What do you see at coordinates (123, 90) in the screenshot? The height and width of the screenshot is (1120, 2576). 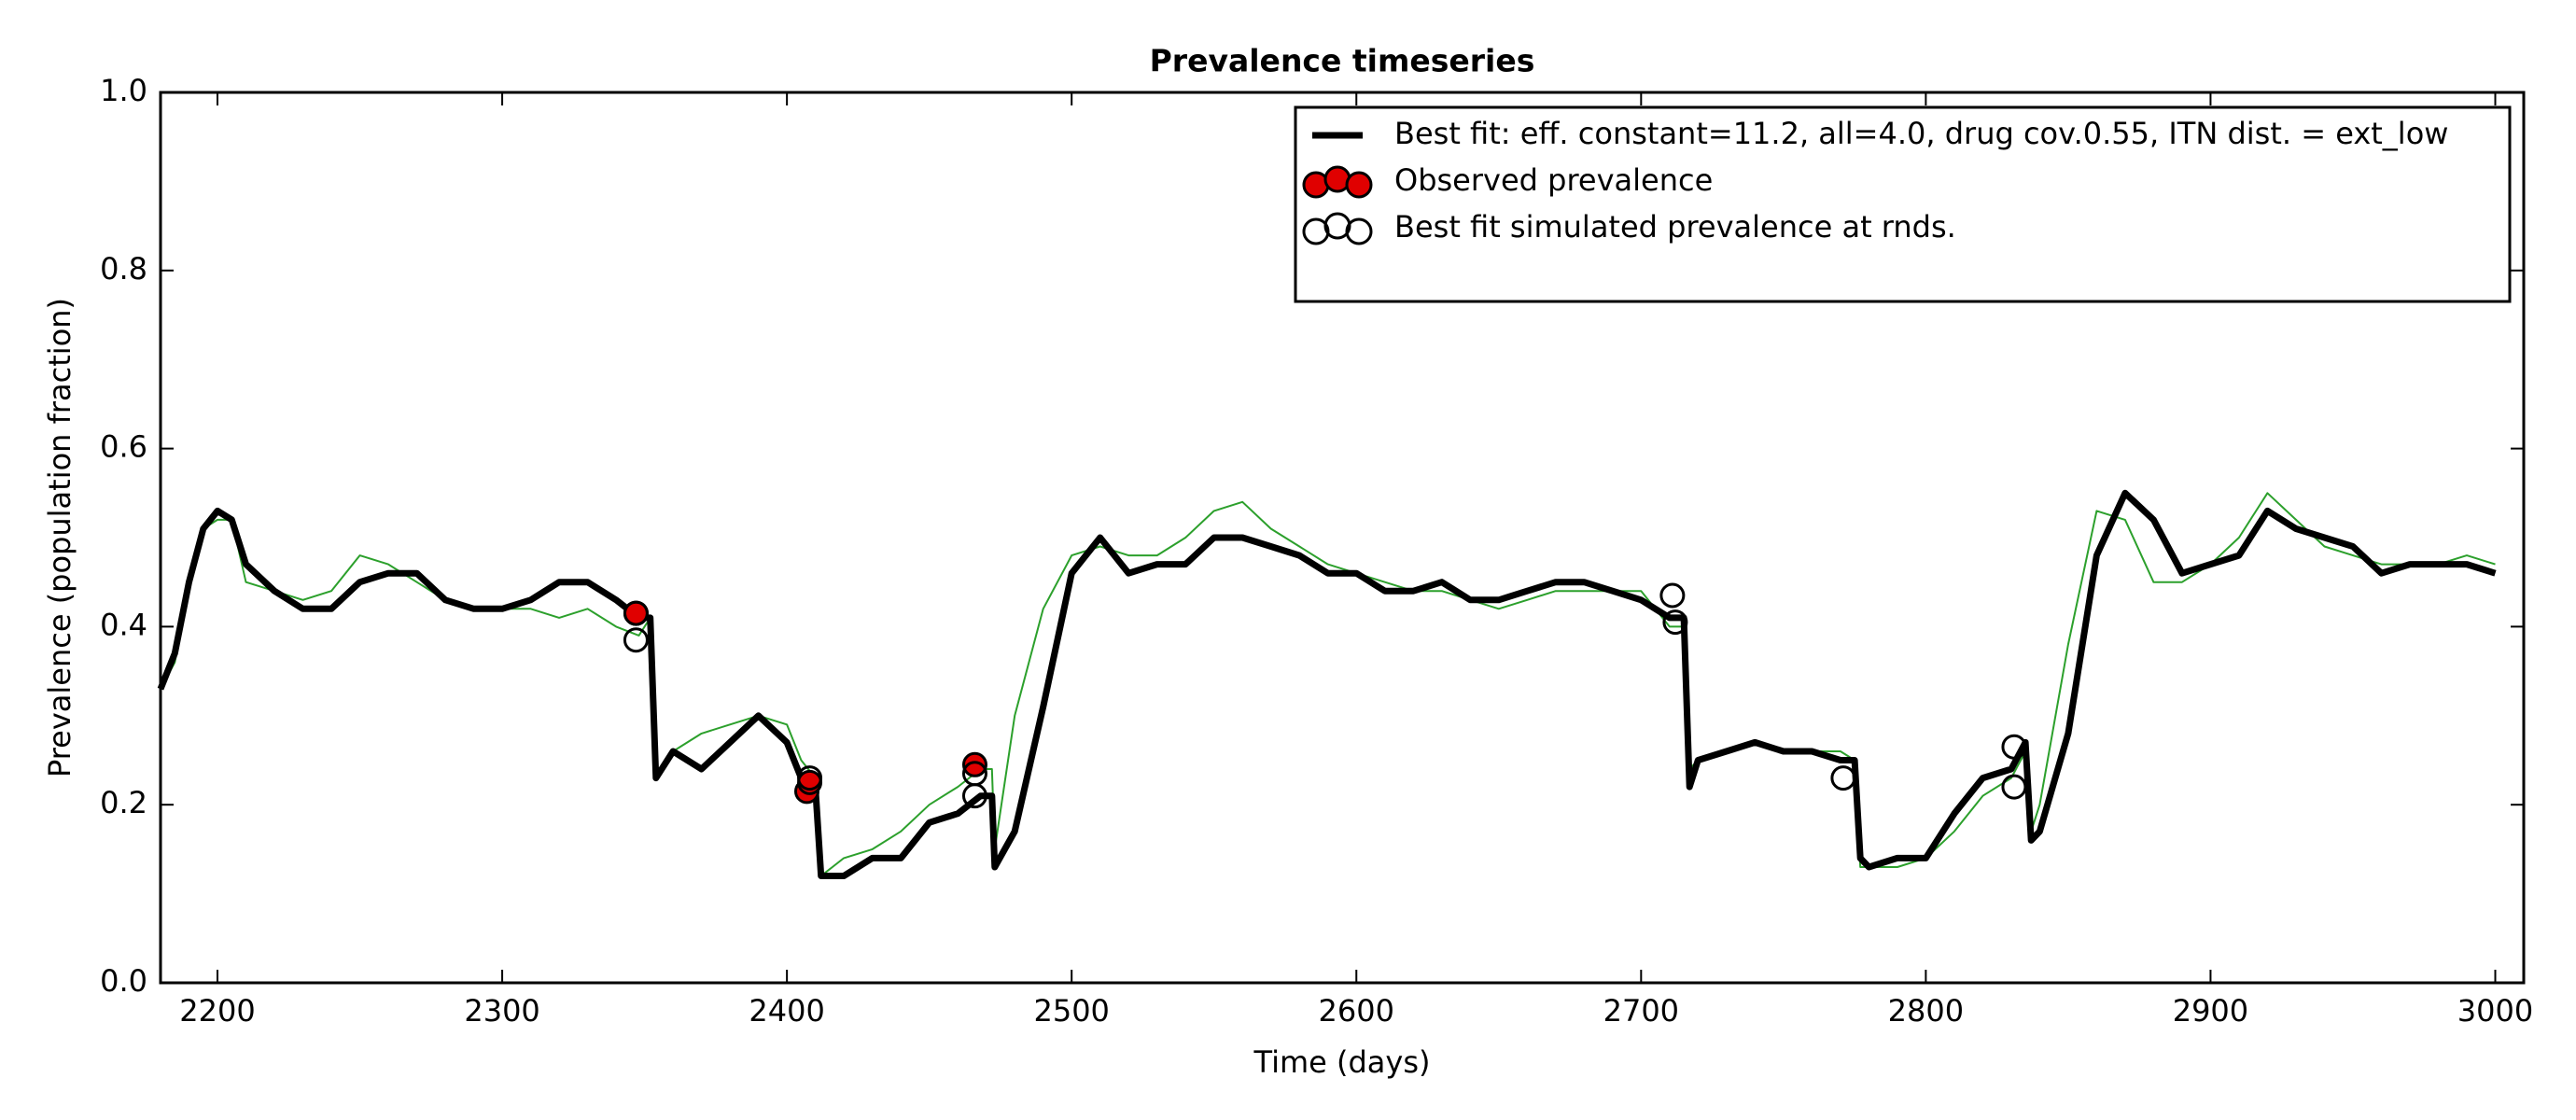 I see `y-tick-label: 1.0` at bounding box center [123, 90].